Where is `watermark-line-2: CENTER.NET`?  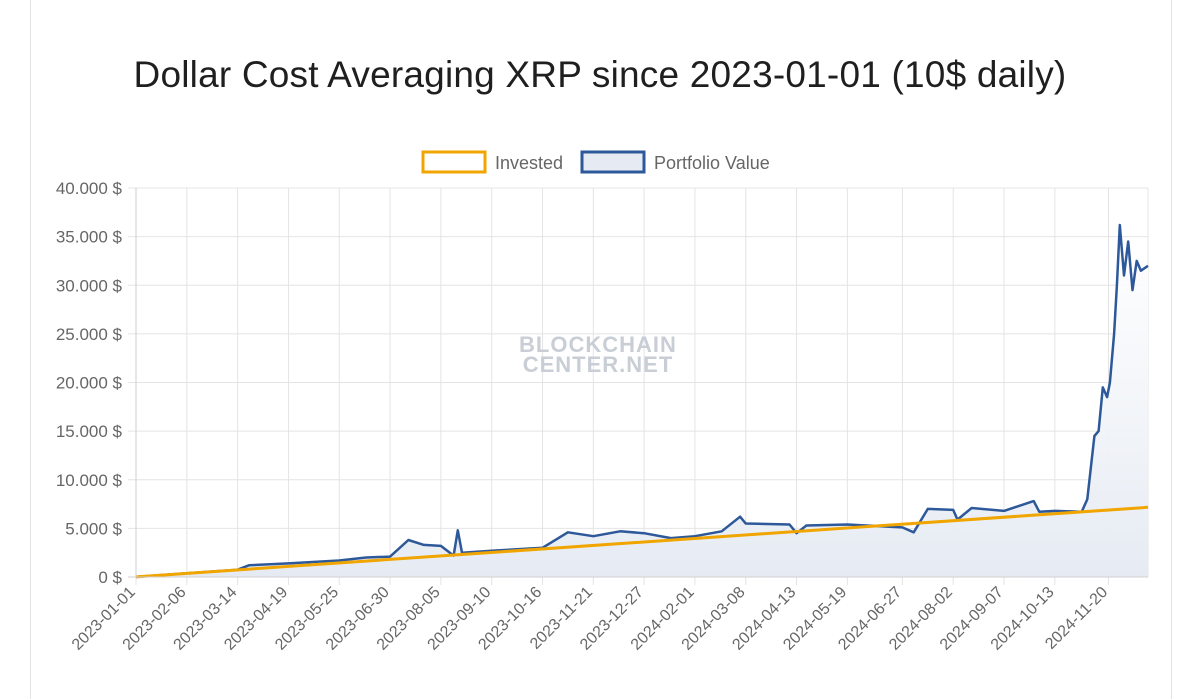 watermark-line-2: CENTER.NET is located at coordinates (598, 364).